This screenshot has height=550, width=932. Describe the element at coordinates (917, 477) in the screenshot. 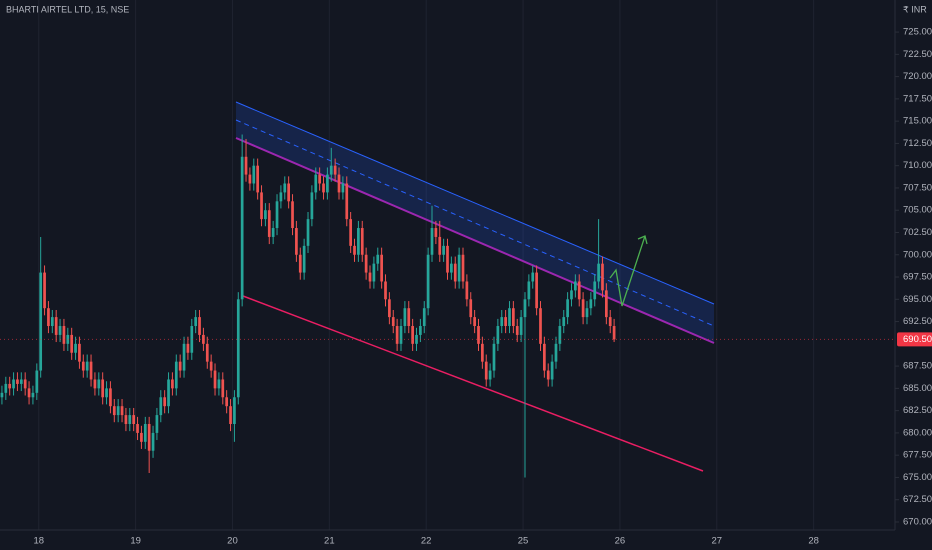

I see `y-tick-label: 675.00` at that location.